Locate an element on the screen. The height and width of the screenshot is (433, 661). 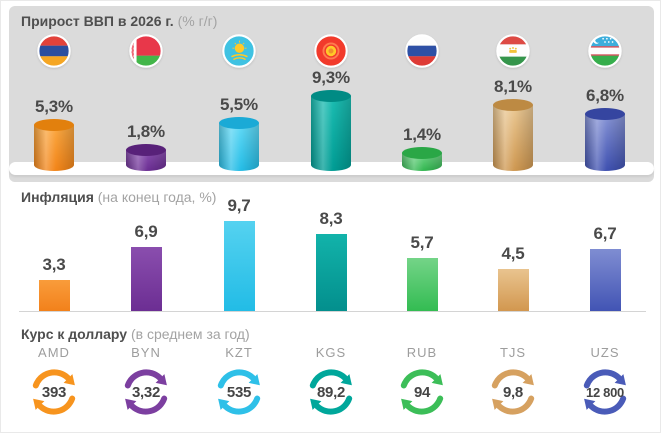
kyrgyzstan-flag-icon is located at coordinates (331, 51).